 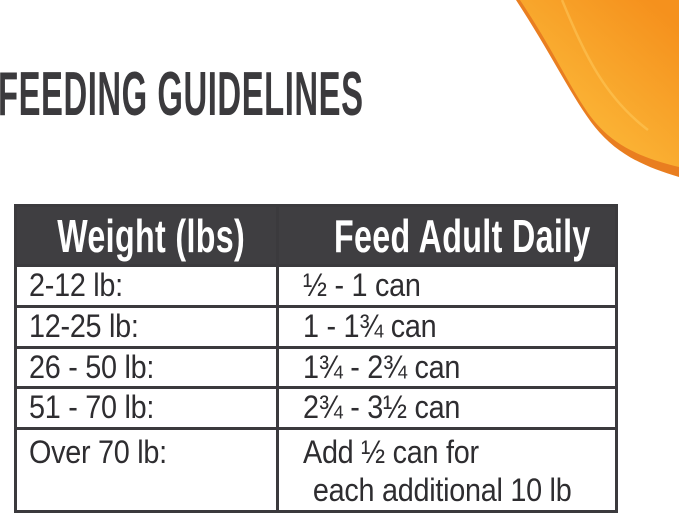 I want to click on table-header-row: Weight (lbs) Feed Adult Daily, so click(x=316, y=235).